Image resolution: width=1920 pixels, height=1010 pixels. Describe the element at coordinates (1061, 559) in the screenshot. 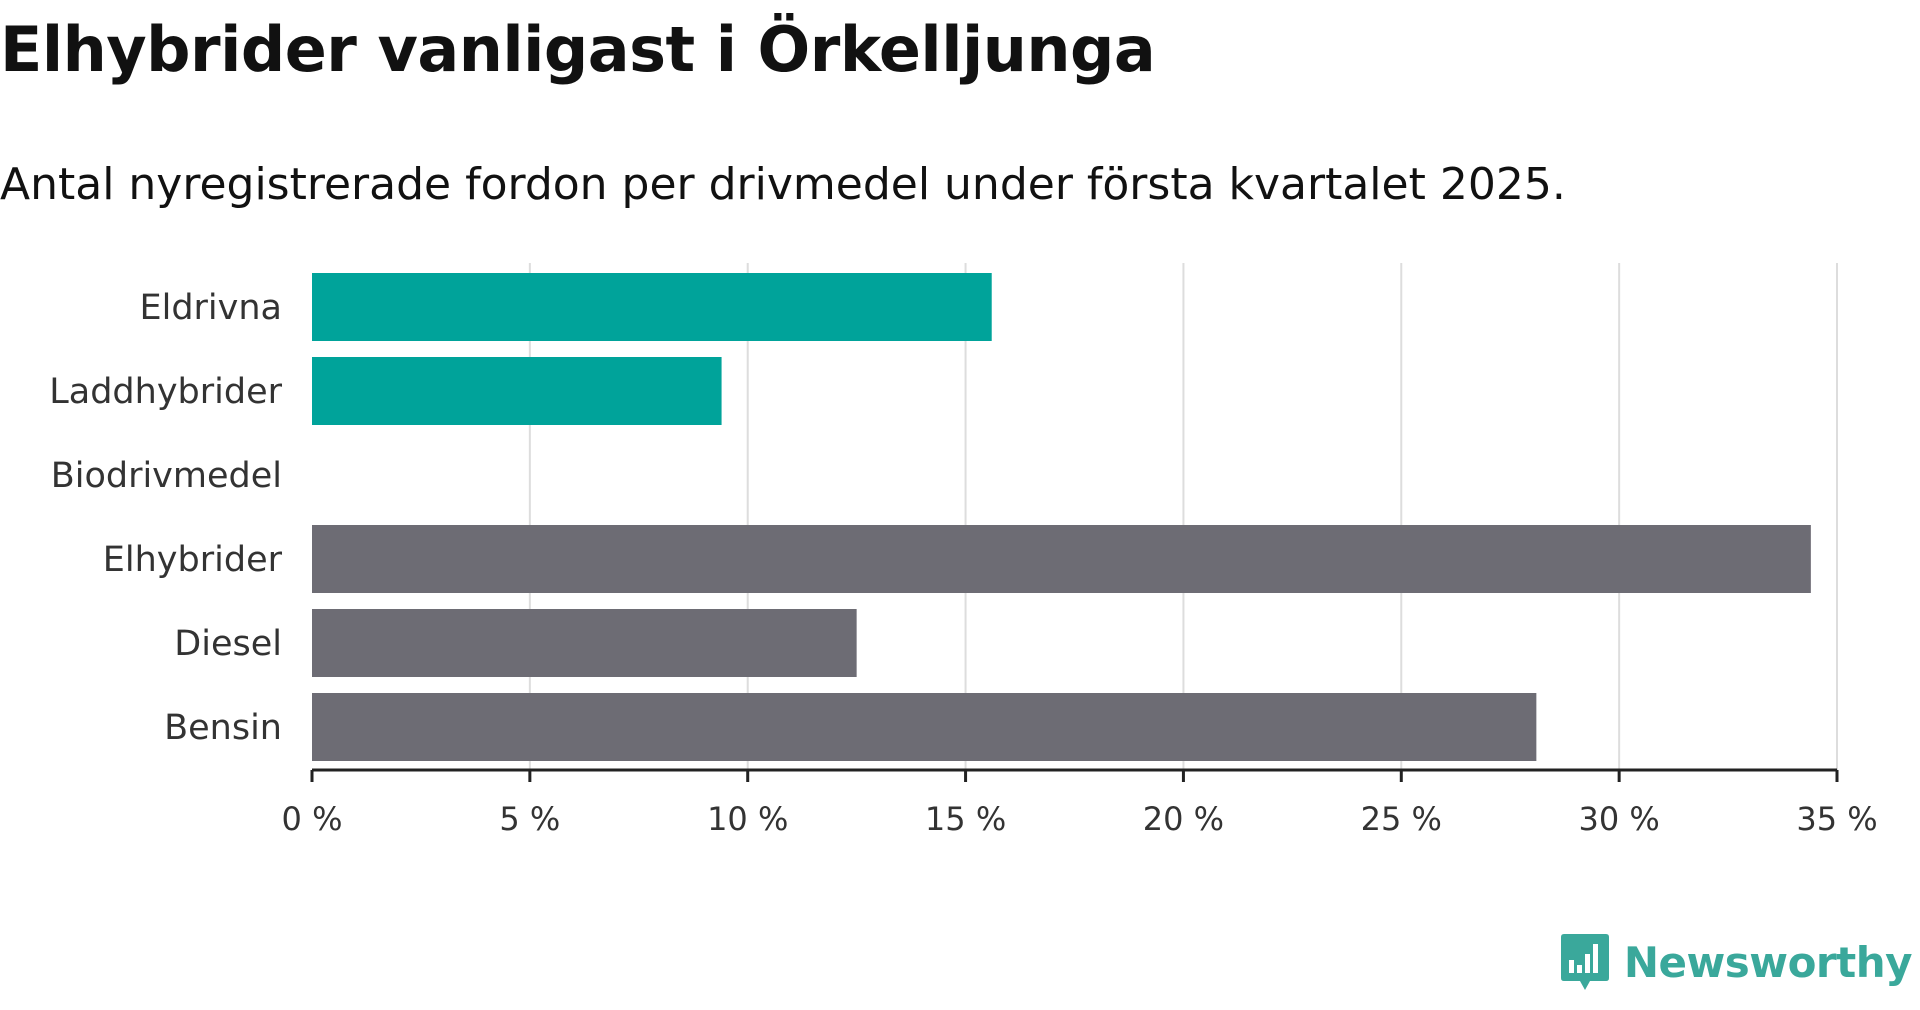

I see `bar-elhybrider` at that location.